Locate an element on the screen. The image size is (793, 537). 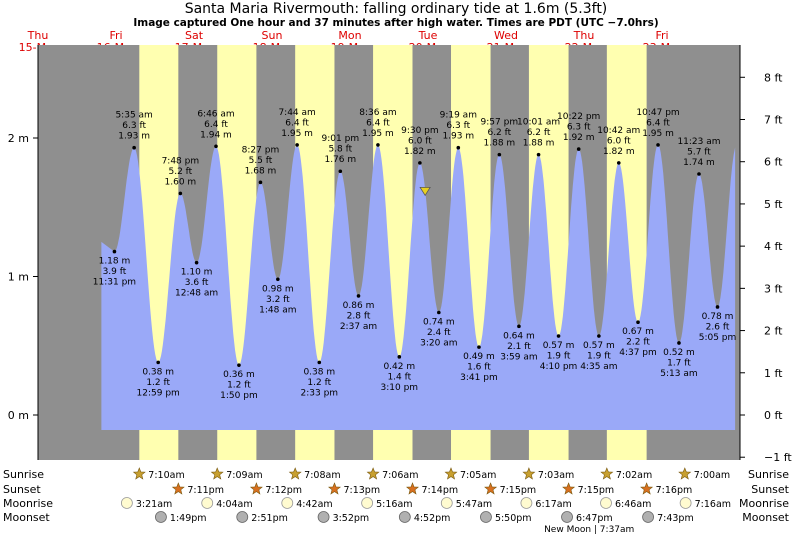
tide-label: 0.42 m is located at coordinates (399, 367).